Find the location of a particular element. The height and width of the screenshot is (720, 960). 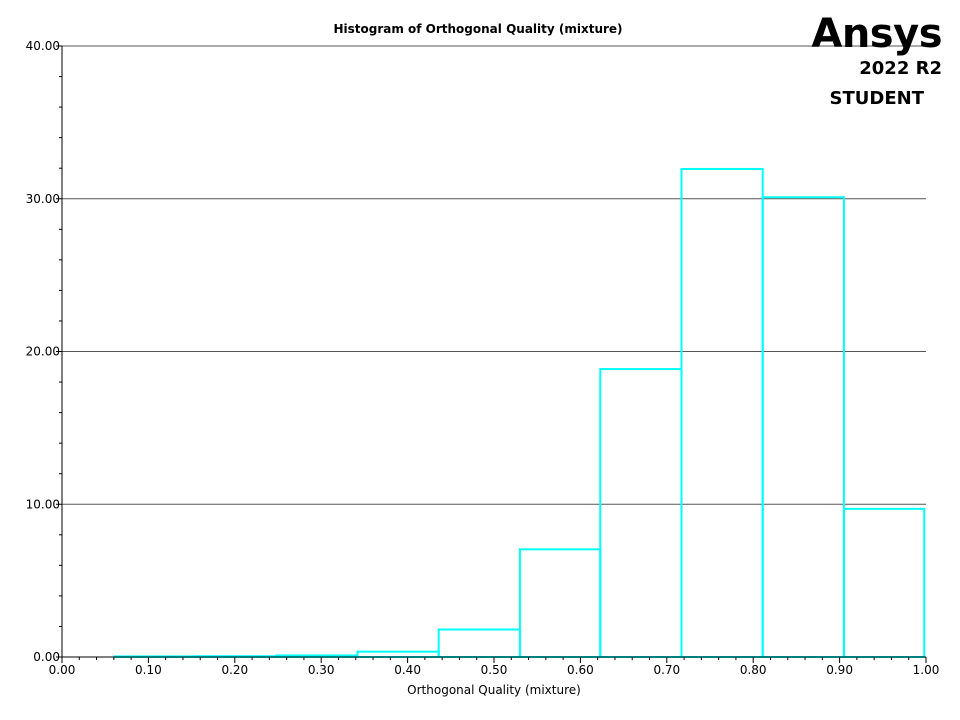

y-axis-ticks: 0.00 10.00 20.00 30.00 40.00 is located at coordinates (44, 351).